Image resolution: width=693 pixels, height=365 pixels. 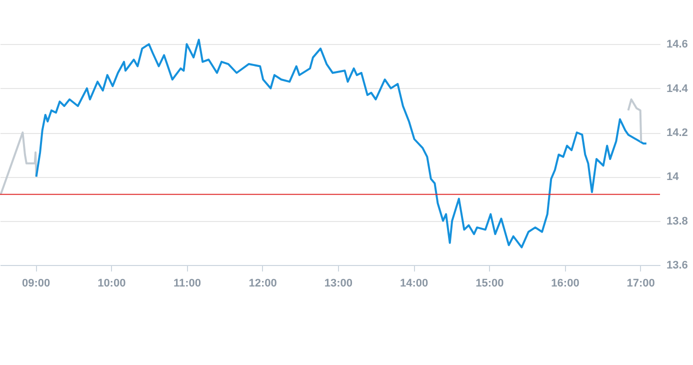 What do you see at coordinates (677, 266) in the screenshot?
I see `y-tick-label: 13.6` at bounding box center [677, 266].